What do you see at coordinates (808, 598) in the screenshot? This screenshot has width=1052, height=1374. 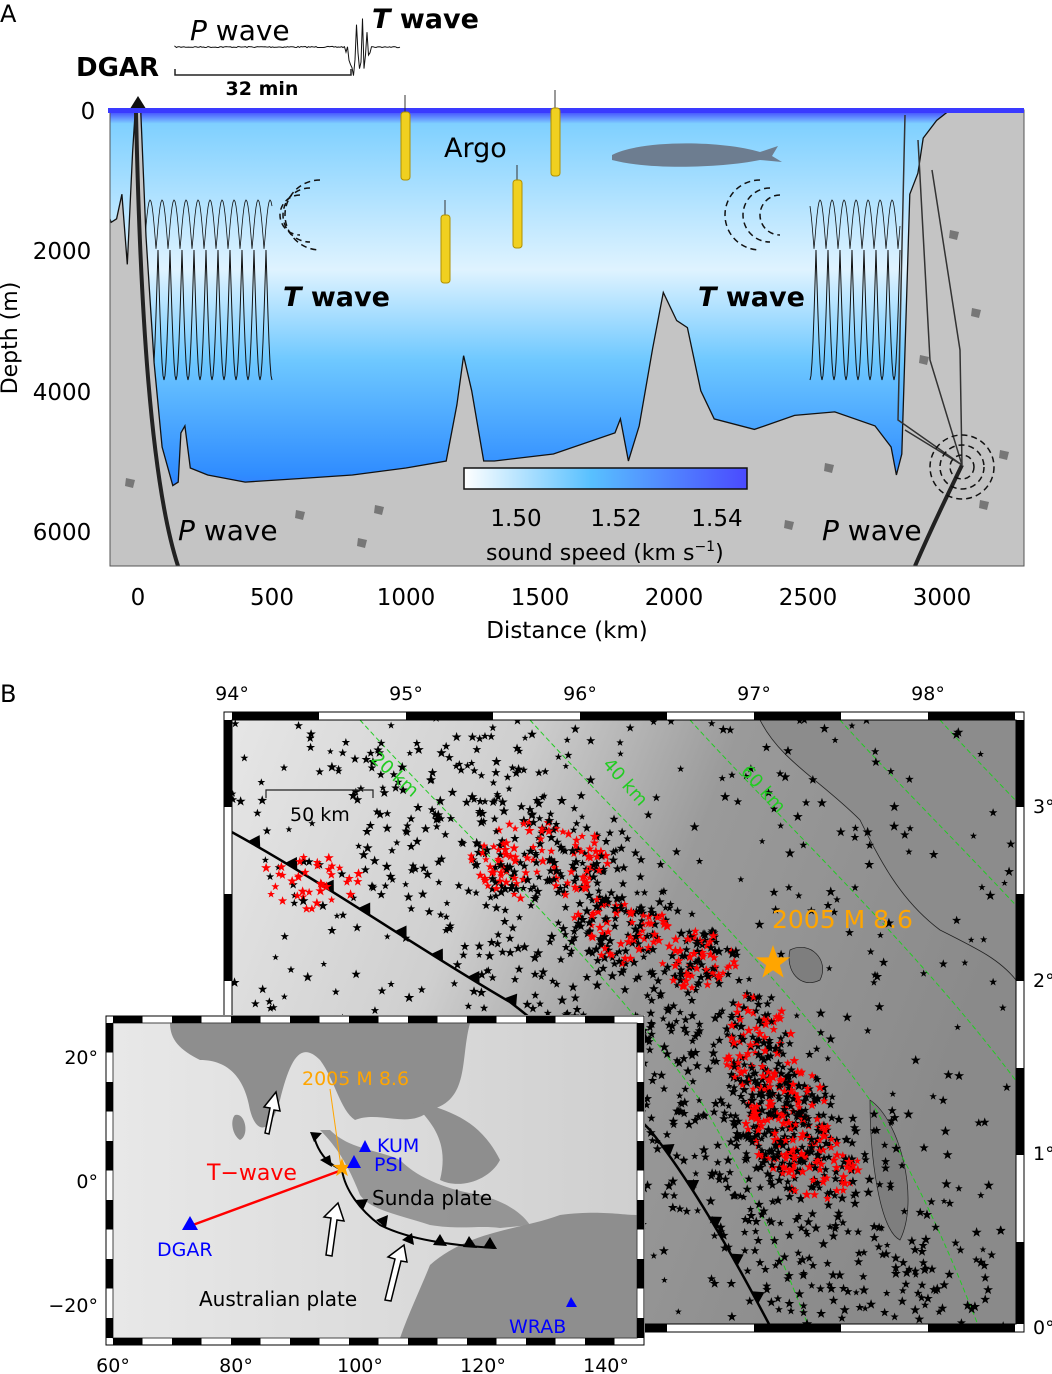 I see `x-tick-label: 2500` at bounding box center [808, 598].